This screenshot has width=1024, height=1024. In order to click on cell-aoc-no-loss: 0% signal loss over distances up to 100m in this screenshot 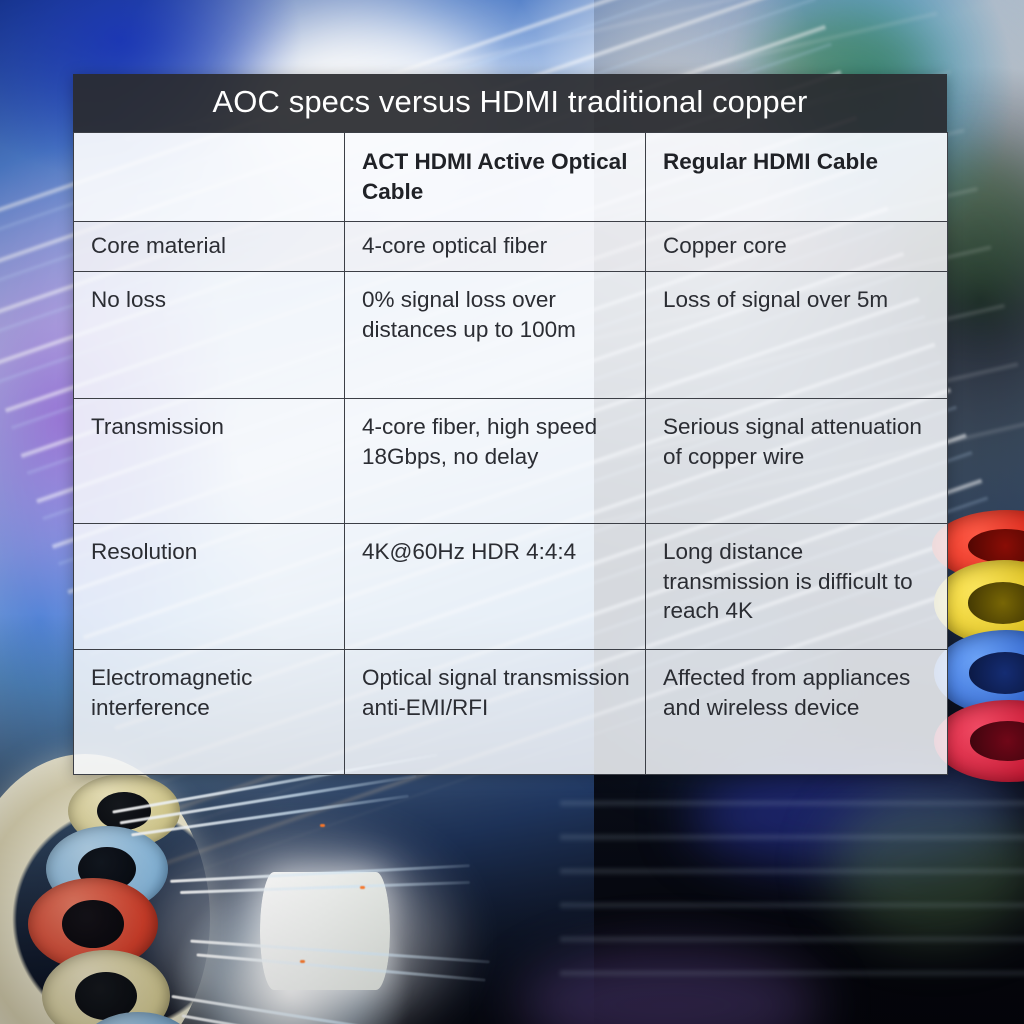, I will do `click(495, 335)`.